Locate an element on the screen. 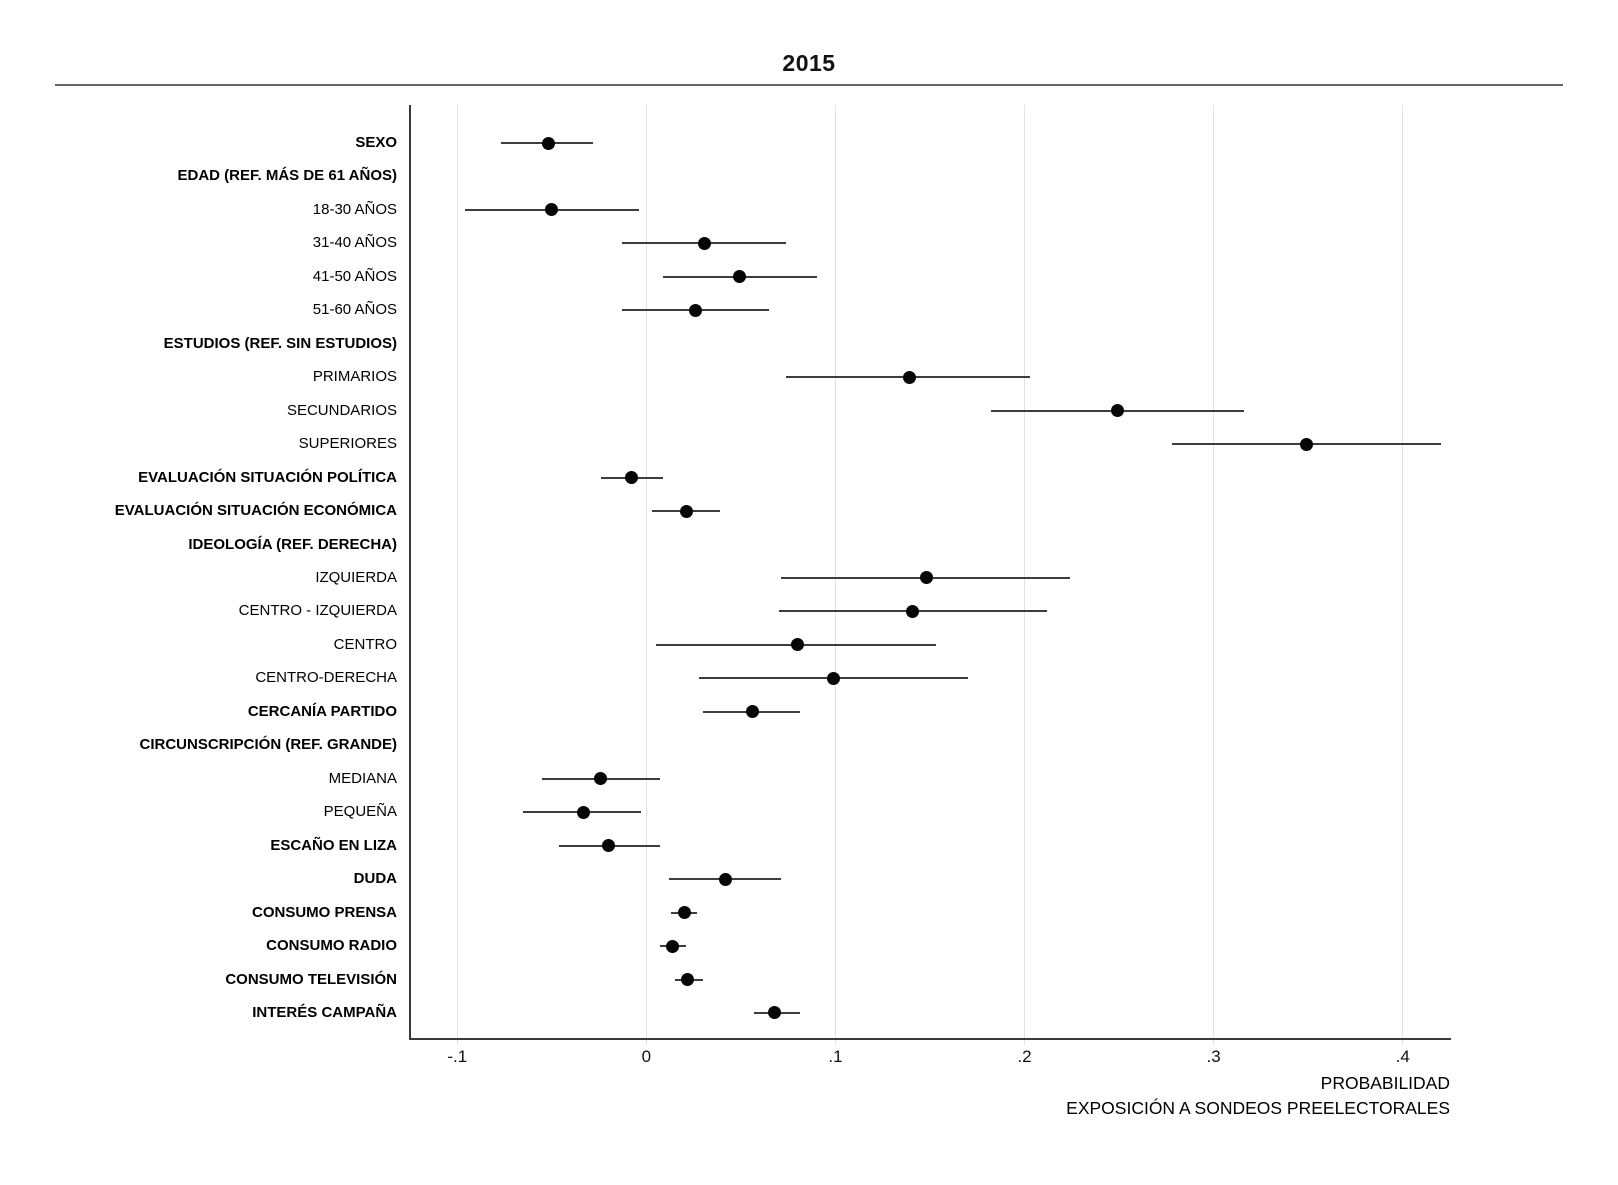  x-tick-label: .2 is located at coordinates (1024, 1056).